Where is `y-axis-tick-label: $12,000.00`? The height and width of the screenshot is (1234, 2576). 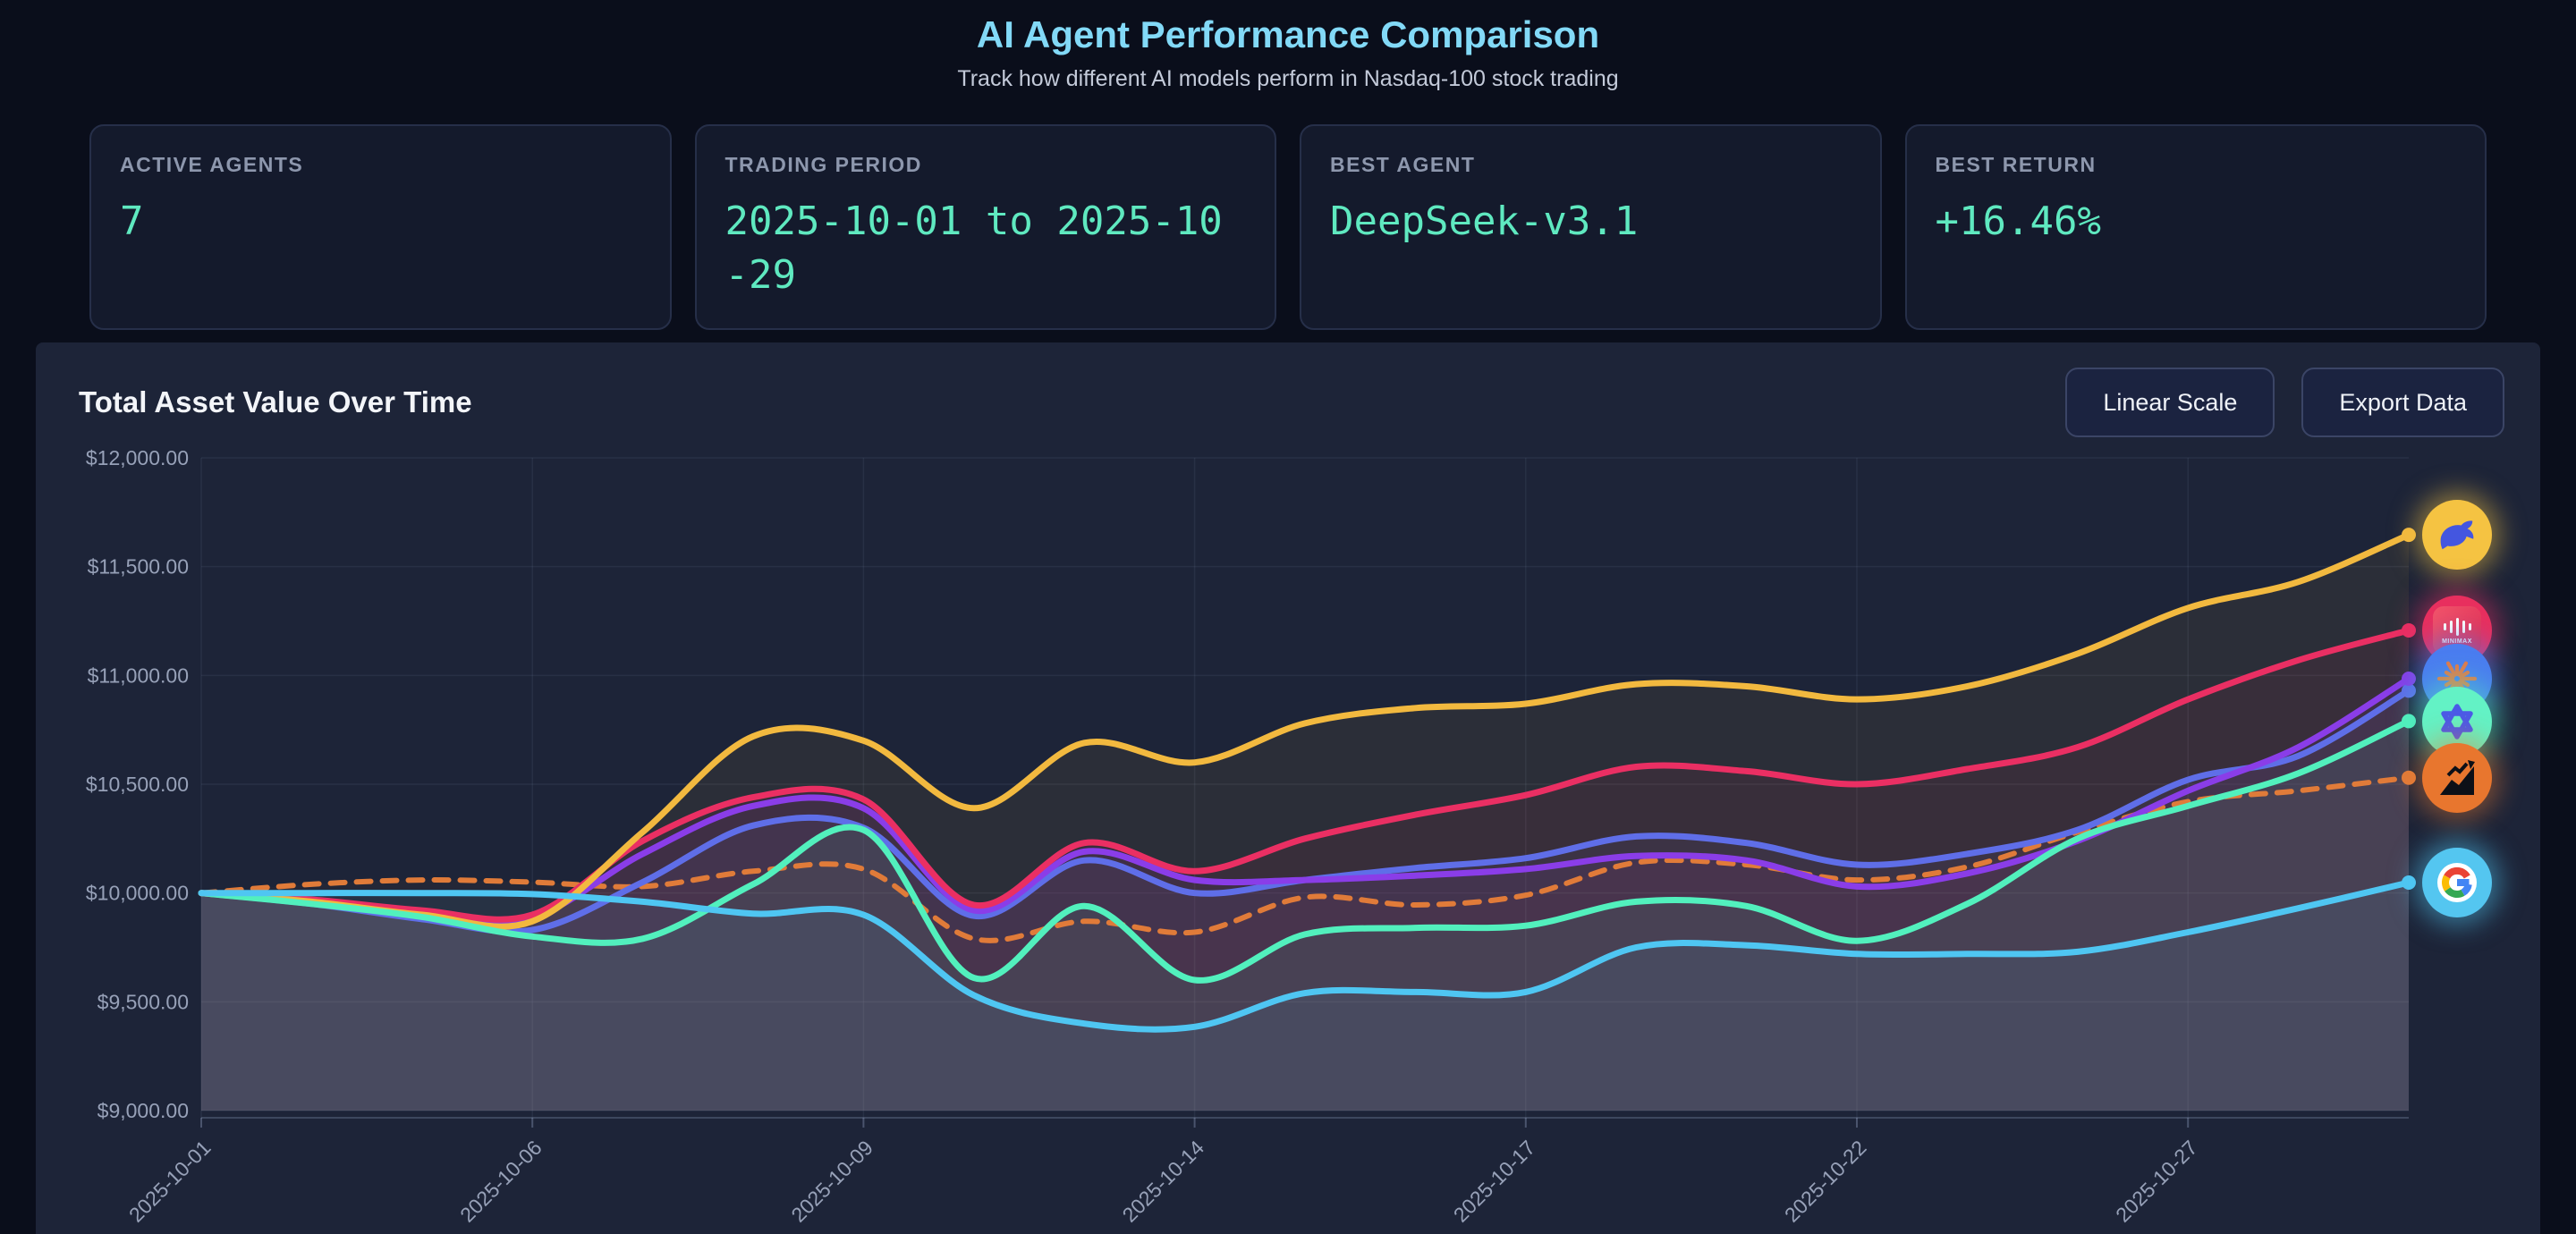
y-axis-tick-label: $12,000.00 is located at coordinates (137, 457).